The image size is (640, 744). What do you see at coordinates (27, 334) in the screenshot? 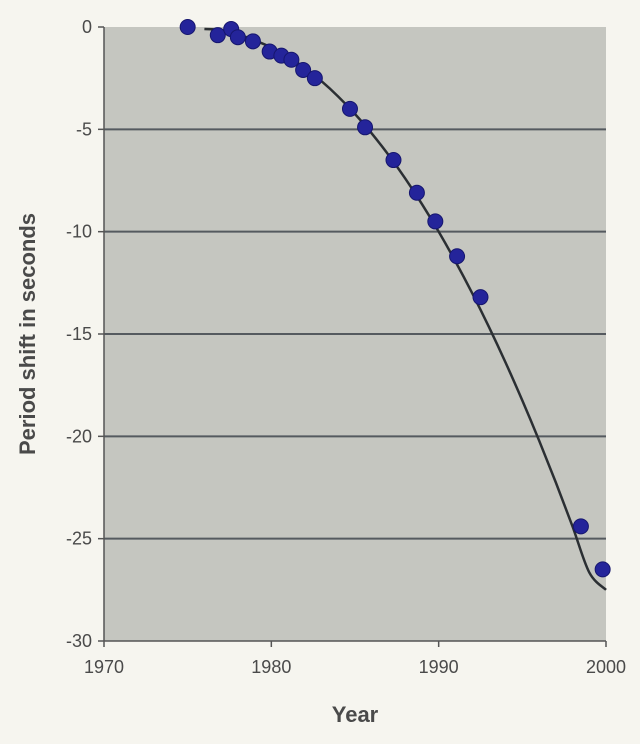
I see `y-axis-title: Period shift in seconds` at bounding box center [27, 334].